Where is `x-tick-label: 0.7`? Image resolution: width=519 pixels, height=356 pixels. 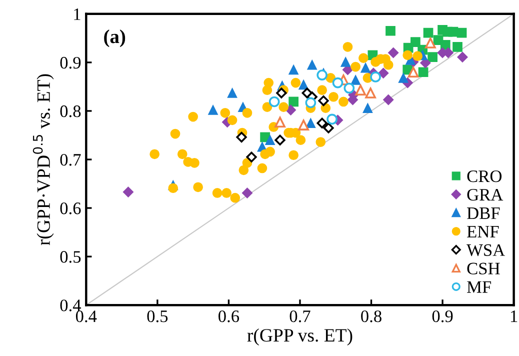 x-tick-label: 0.7 is located at coordinates (300, 316).